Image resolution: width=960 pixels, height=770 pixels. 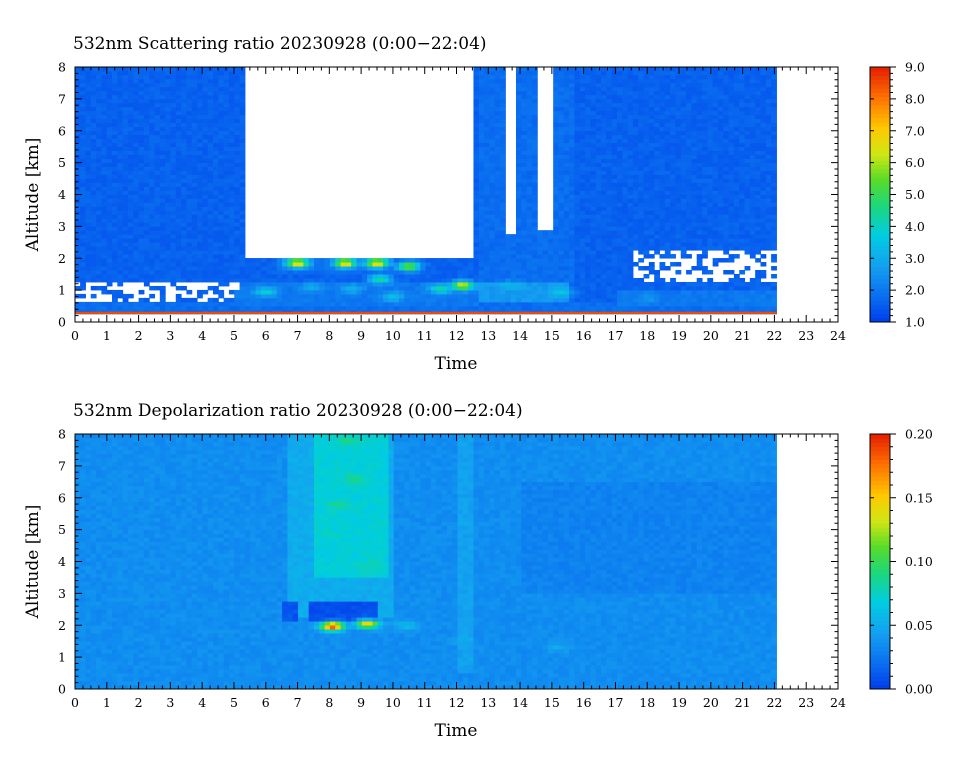 I want to click on colorbar-tick-label: 3.0, so click(x=915, y=258).